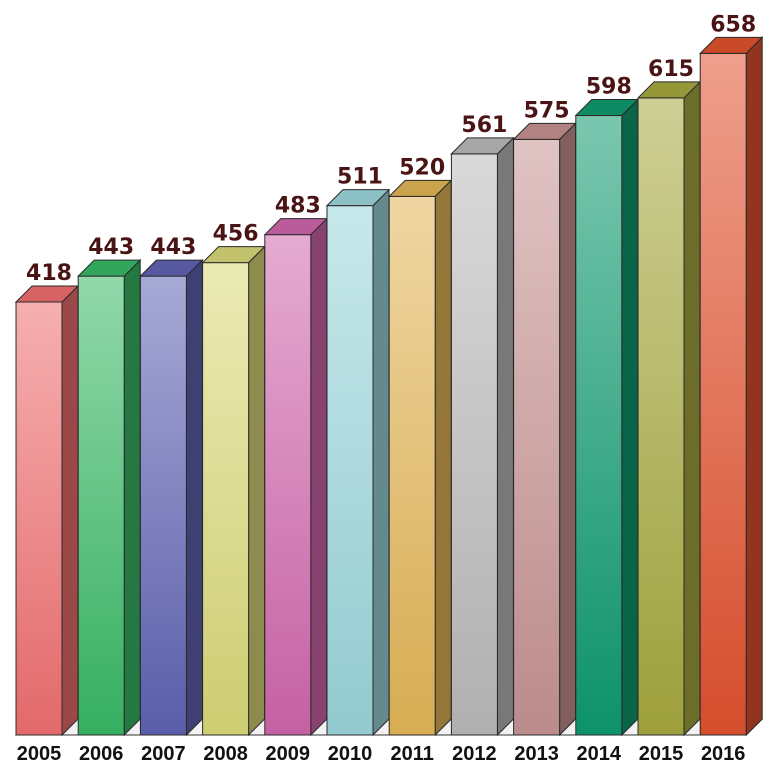 Image resolution: width=775 pixels, height=767 pixels. I want to click on category-label-2009: 2009, so click(288, 754).